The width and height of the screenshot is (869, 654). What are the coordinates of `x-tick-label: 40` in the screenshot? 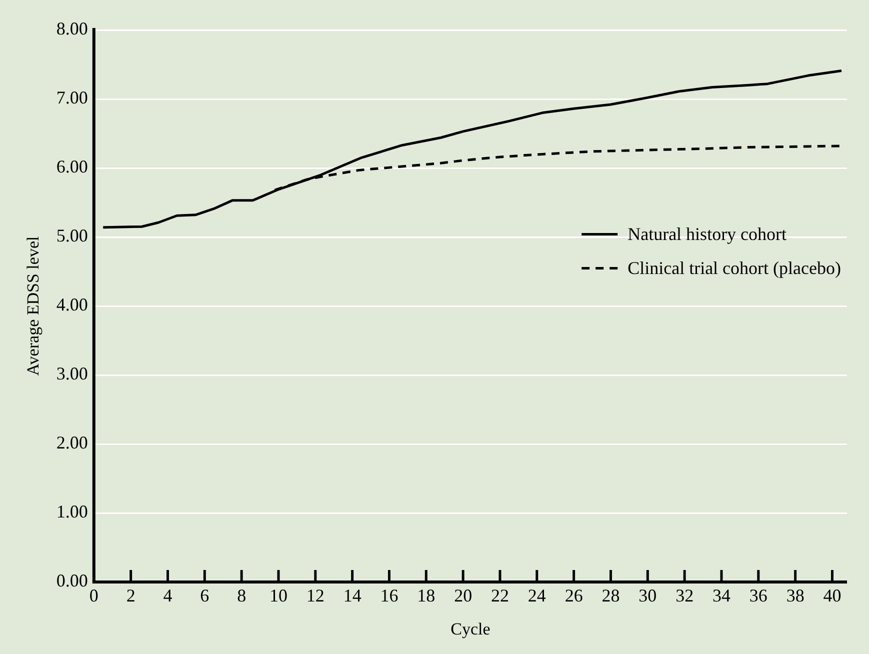 It's located at (832, 596).